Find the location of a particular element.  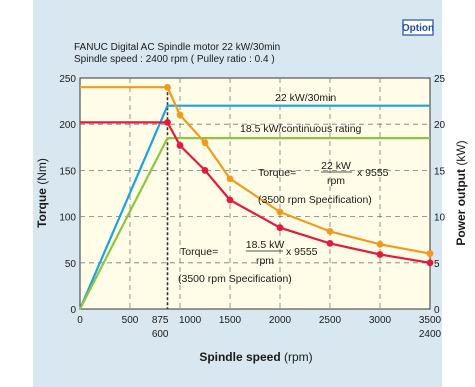

x-axis-title-unit: (rpm) is located at coordinates (297, 357).